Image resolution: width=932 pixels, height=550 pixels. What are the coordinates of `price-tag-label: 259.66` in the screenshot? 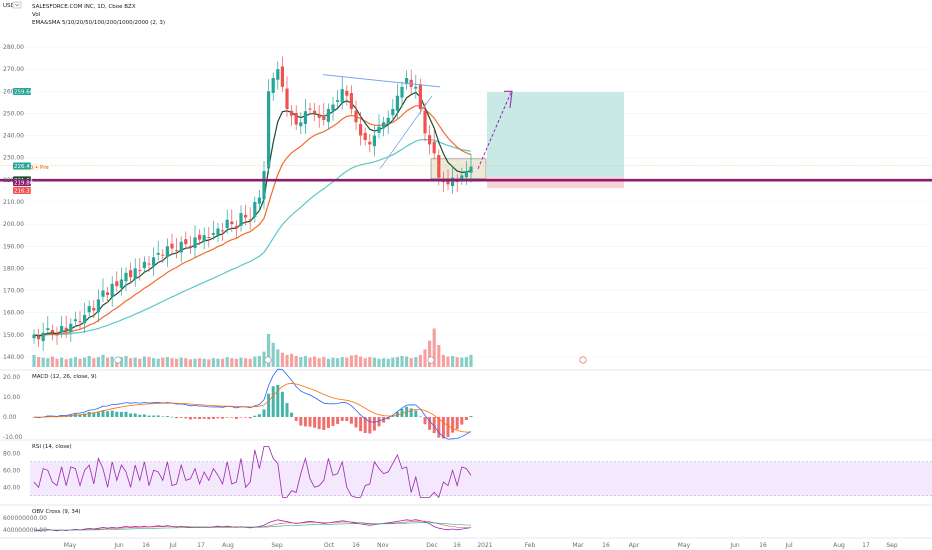 It's located at (24, 93).